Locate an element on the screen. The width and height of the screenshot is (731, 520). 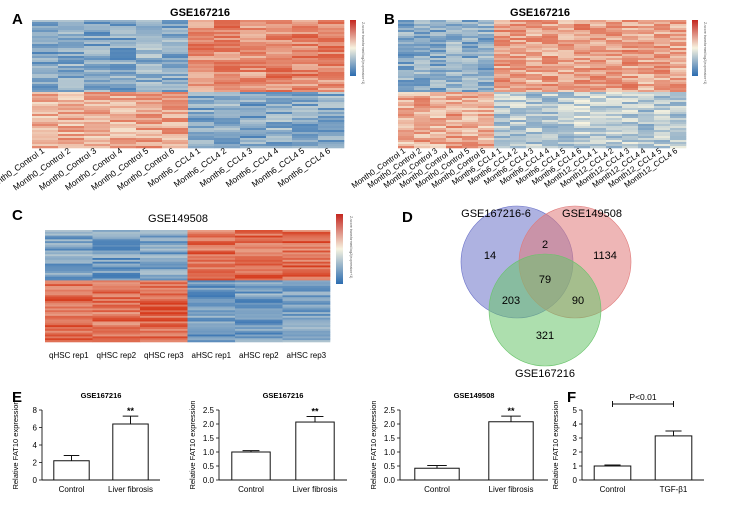
heatmap-c-cells is located at coordinates (188, 286).